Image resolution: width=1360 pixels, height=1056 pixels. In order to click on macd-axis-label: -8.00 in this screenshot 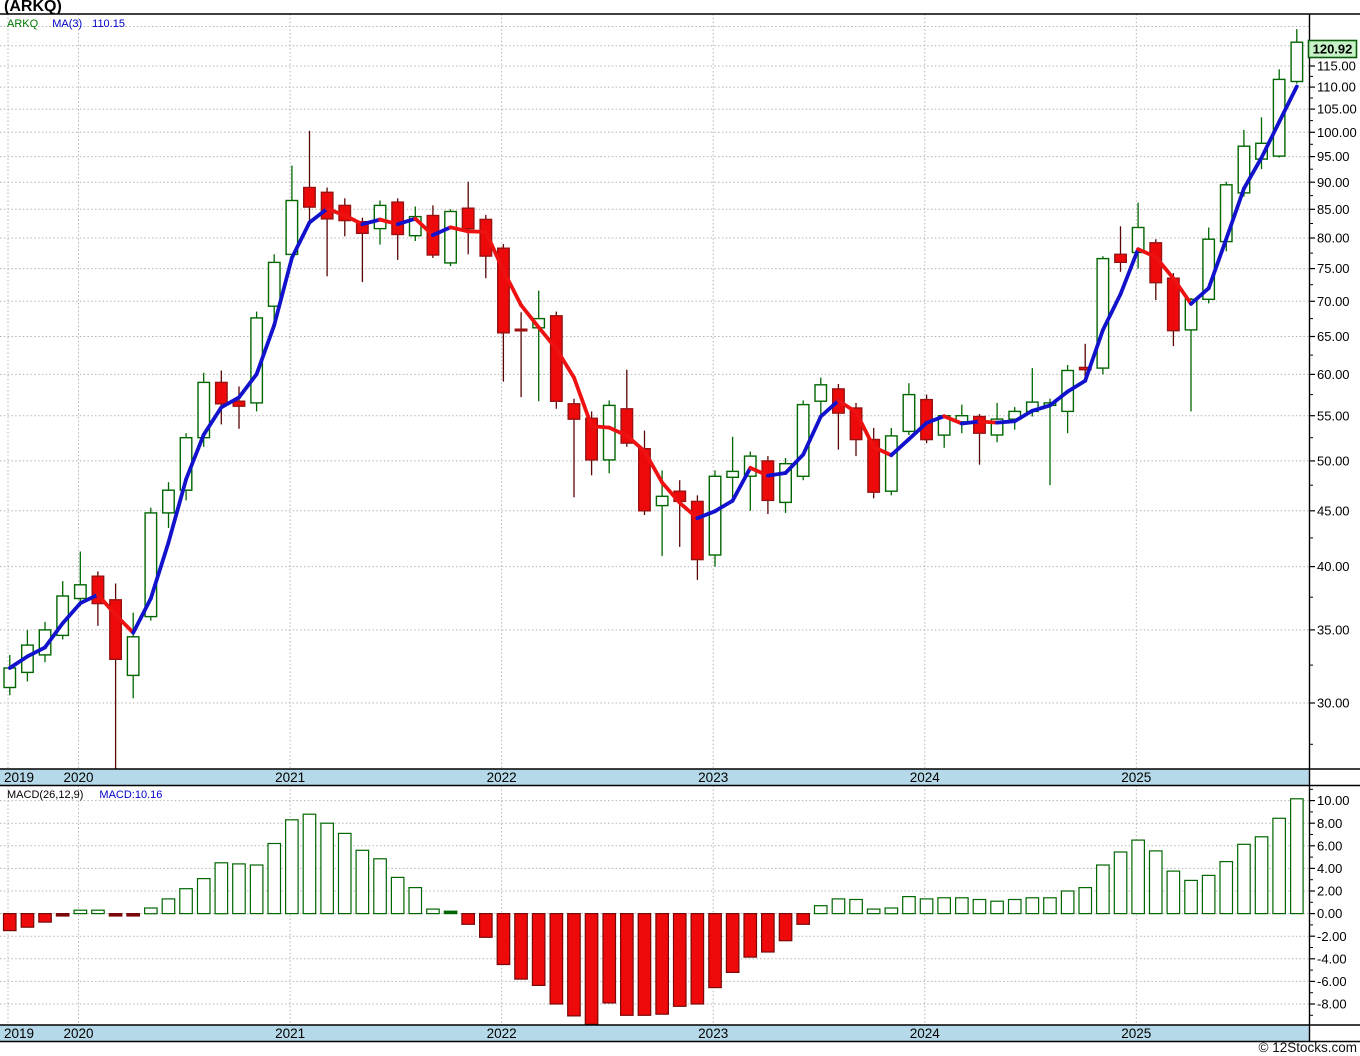, I will do `click(1332, 1004)`.